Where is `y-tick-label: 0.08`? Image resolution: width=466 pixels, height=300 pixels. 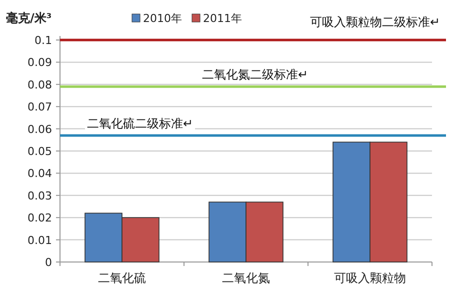
y-tick-label: 0.08 is located at coordinates (40, 85).